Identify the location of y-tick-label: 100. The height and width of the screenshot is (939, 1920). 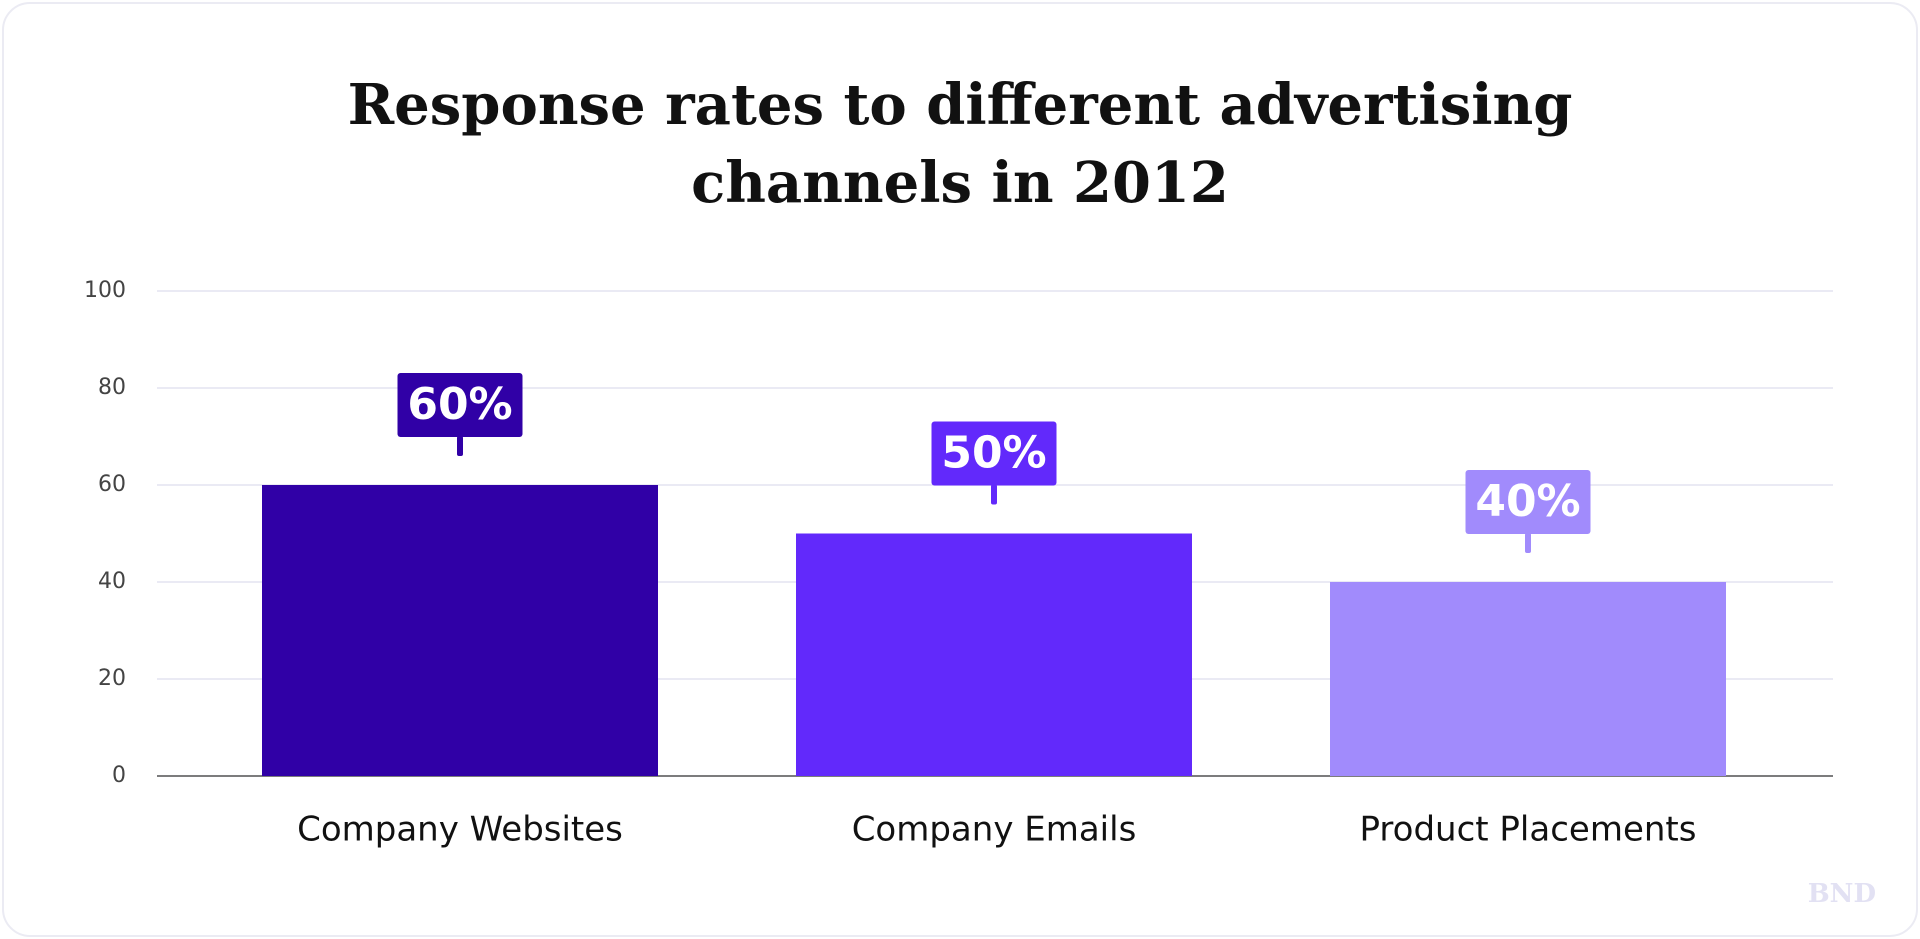
(105, 290).